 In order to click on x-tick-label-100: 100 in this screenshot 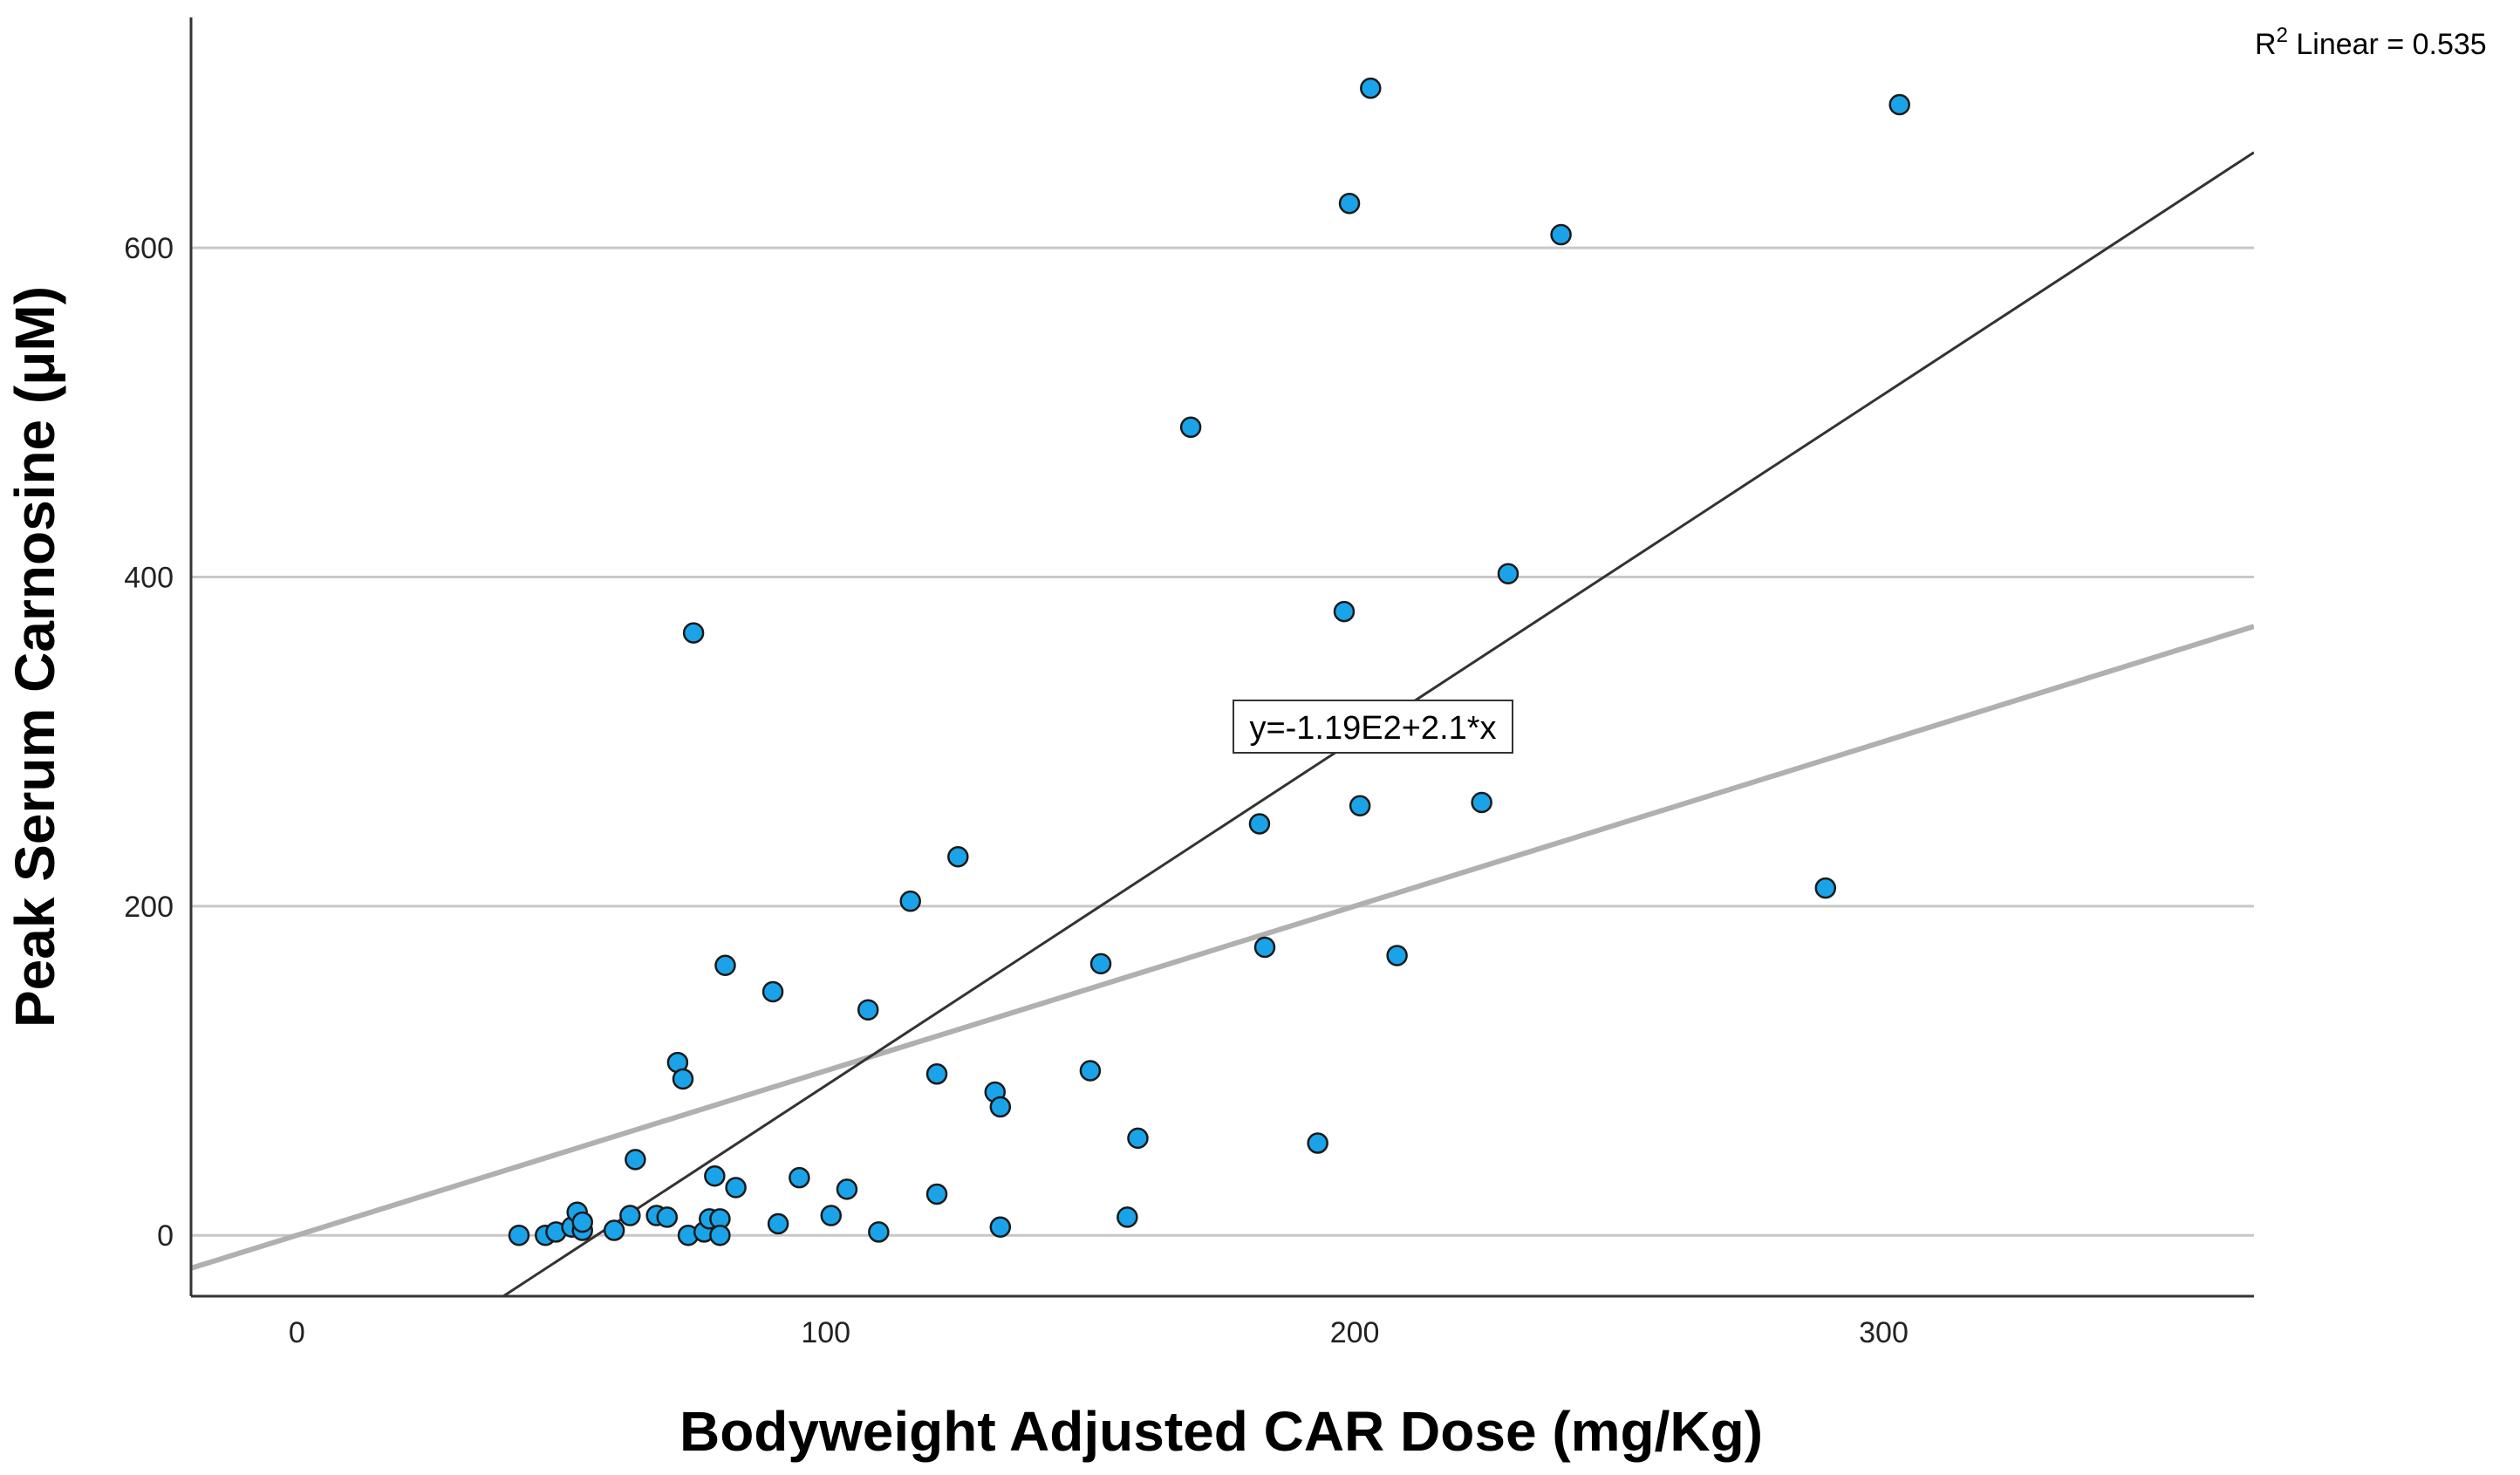, I will do `click(825, 1332)`.